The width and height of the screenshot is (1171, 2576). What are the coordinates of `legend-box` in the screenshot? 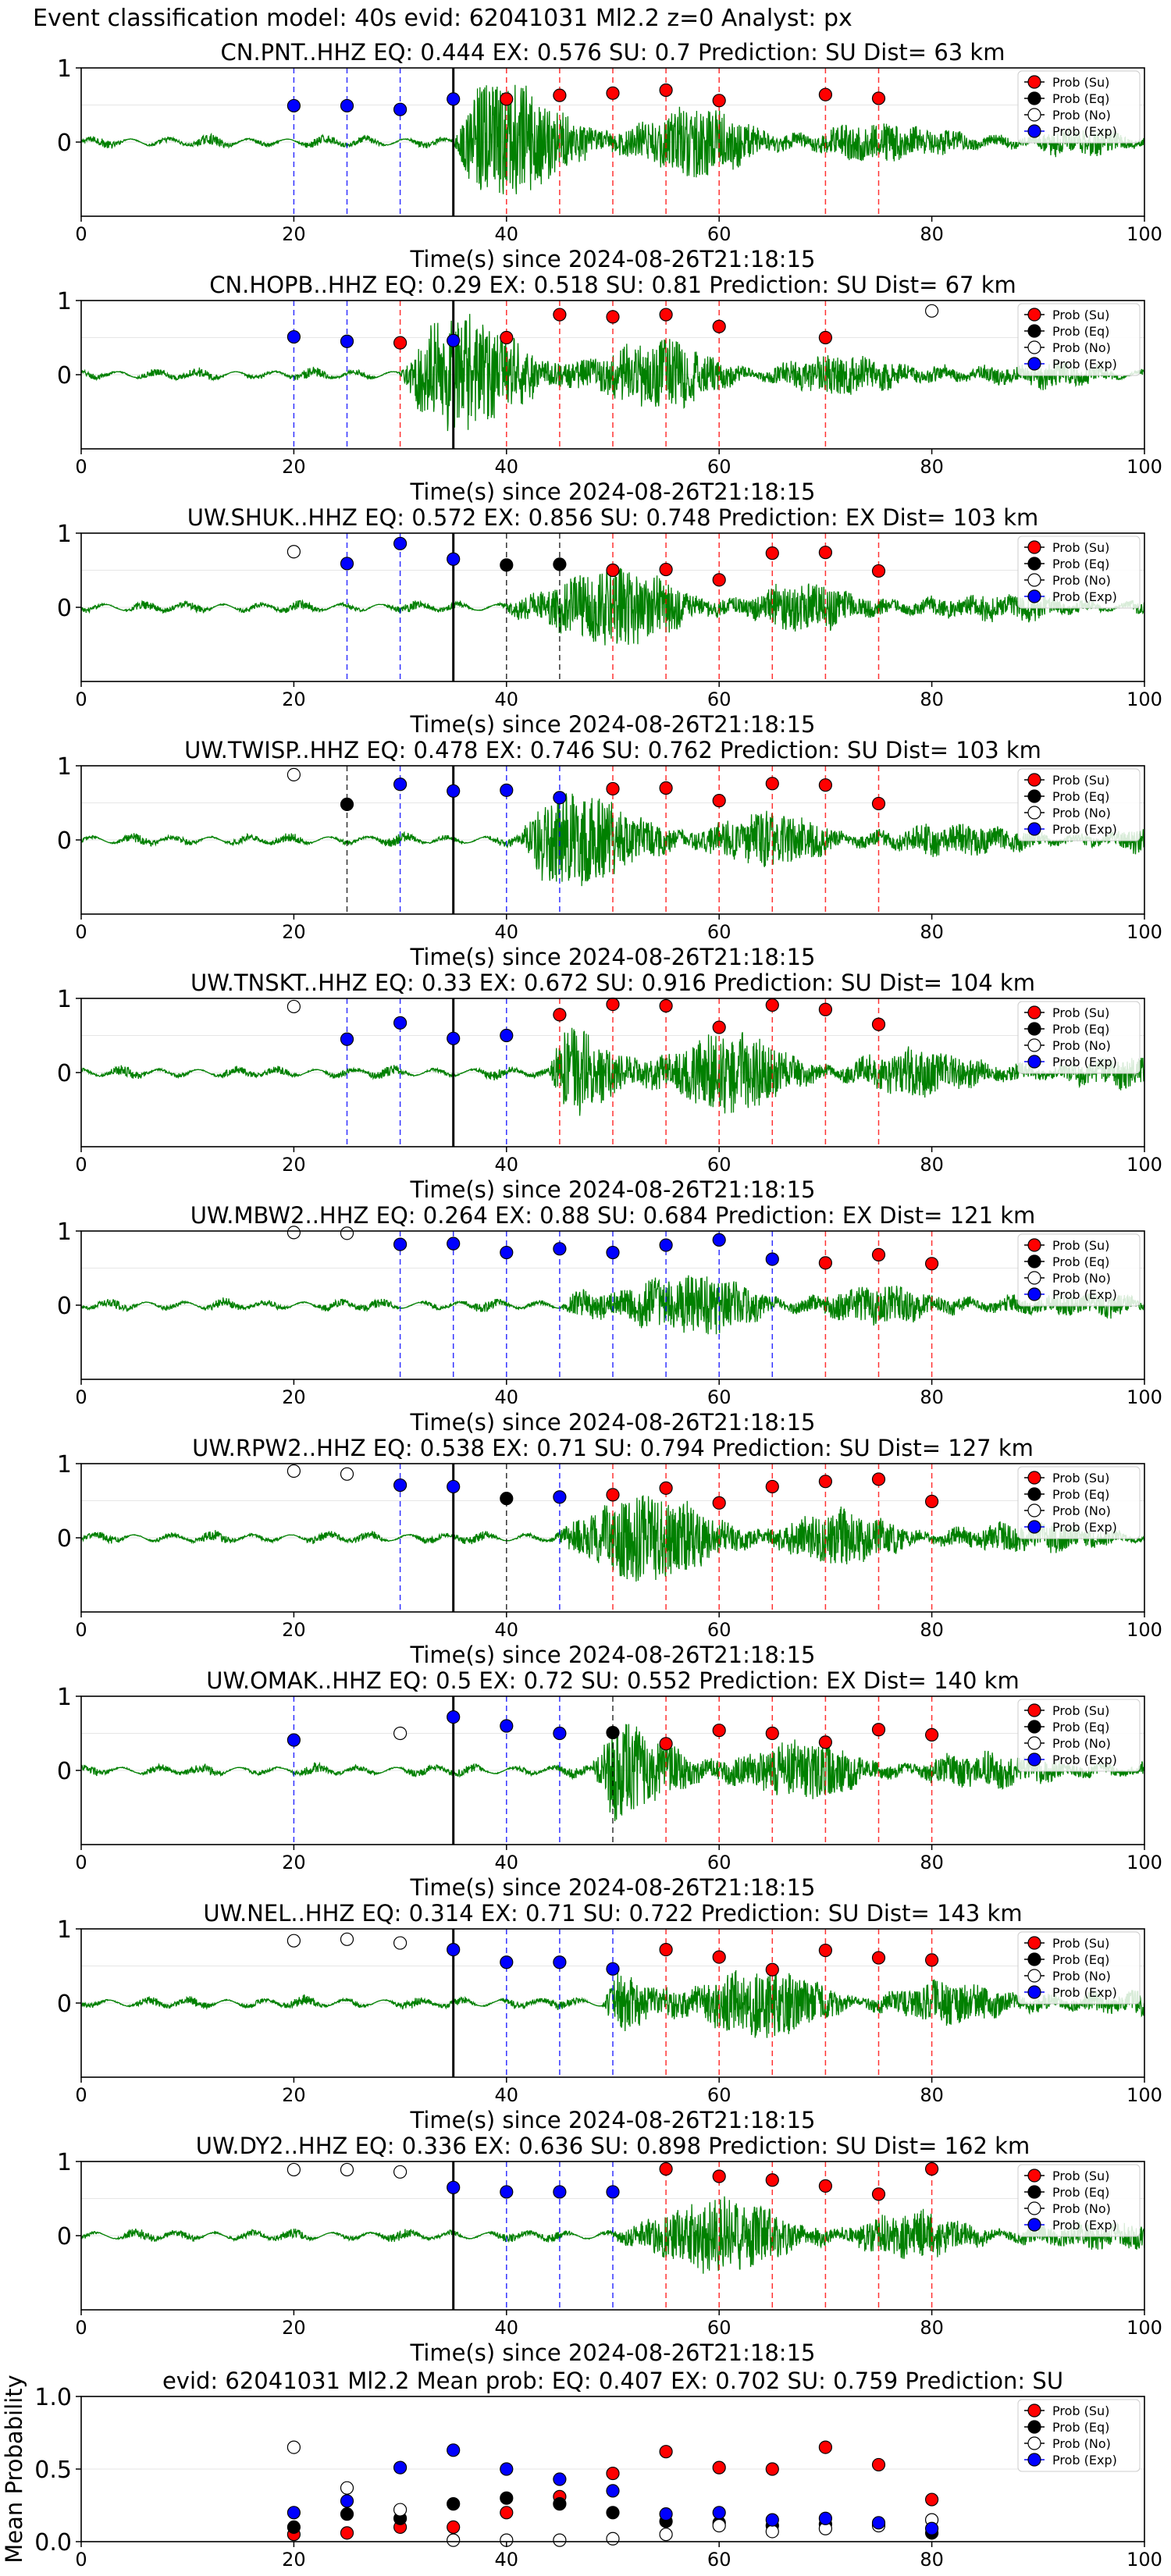 It's located at (1079, 1968).